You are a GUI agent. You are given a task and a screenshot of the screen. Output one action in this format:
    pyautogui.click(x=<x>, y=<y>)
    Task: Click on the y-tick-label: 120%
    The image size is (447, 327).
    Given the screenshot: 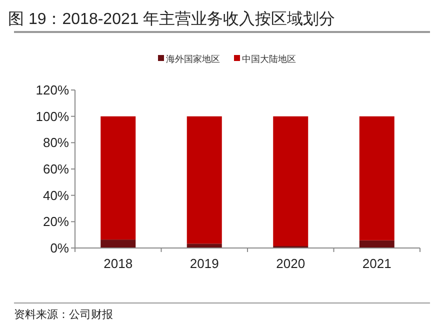 What is the action you would take?
    pyautogui.click(x=53, y=90)
    